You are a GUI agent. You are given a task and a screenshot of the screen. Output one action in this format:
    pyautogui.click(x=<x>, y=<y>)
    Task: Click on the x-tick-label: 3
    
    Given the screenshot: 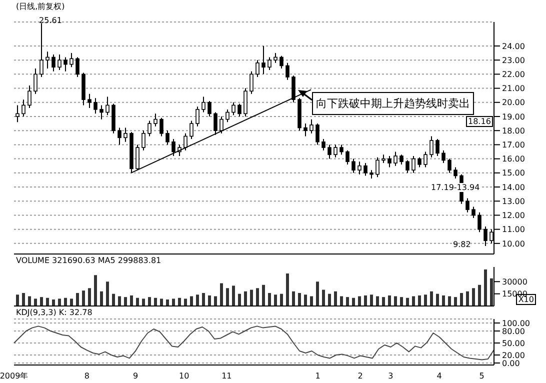 What is the action you would take?
    pyautogui.click(x=391, y=376)
    